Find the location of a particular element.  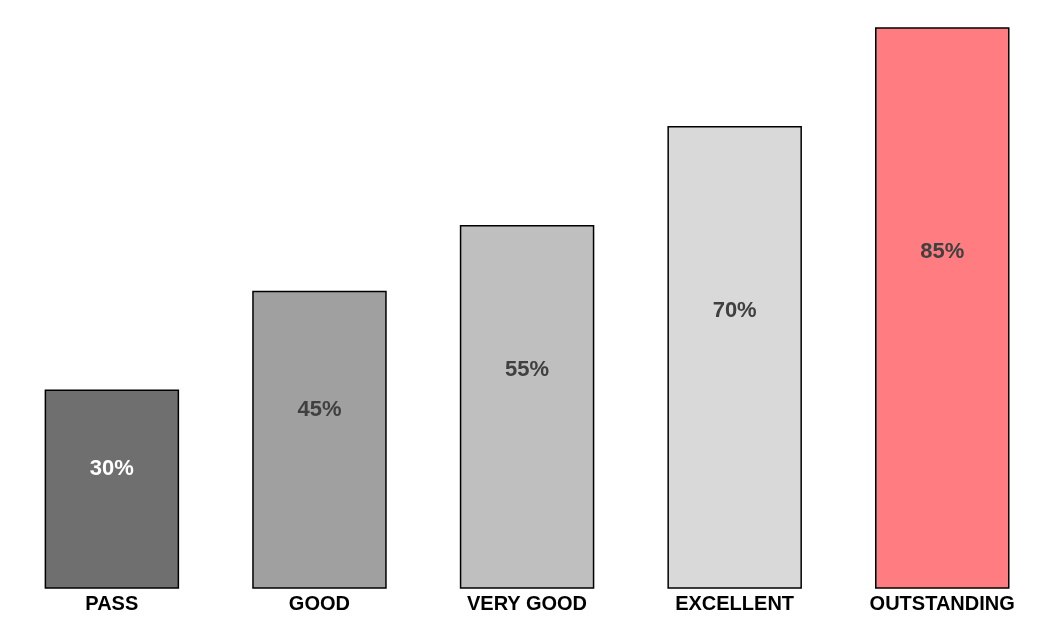

data-label: 55% is located at coordinates (527, 369).